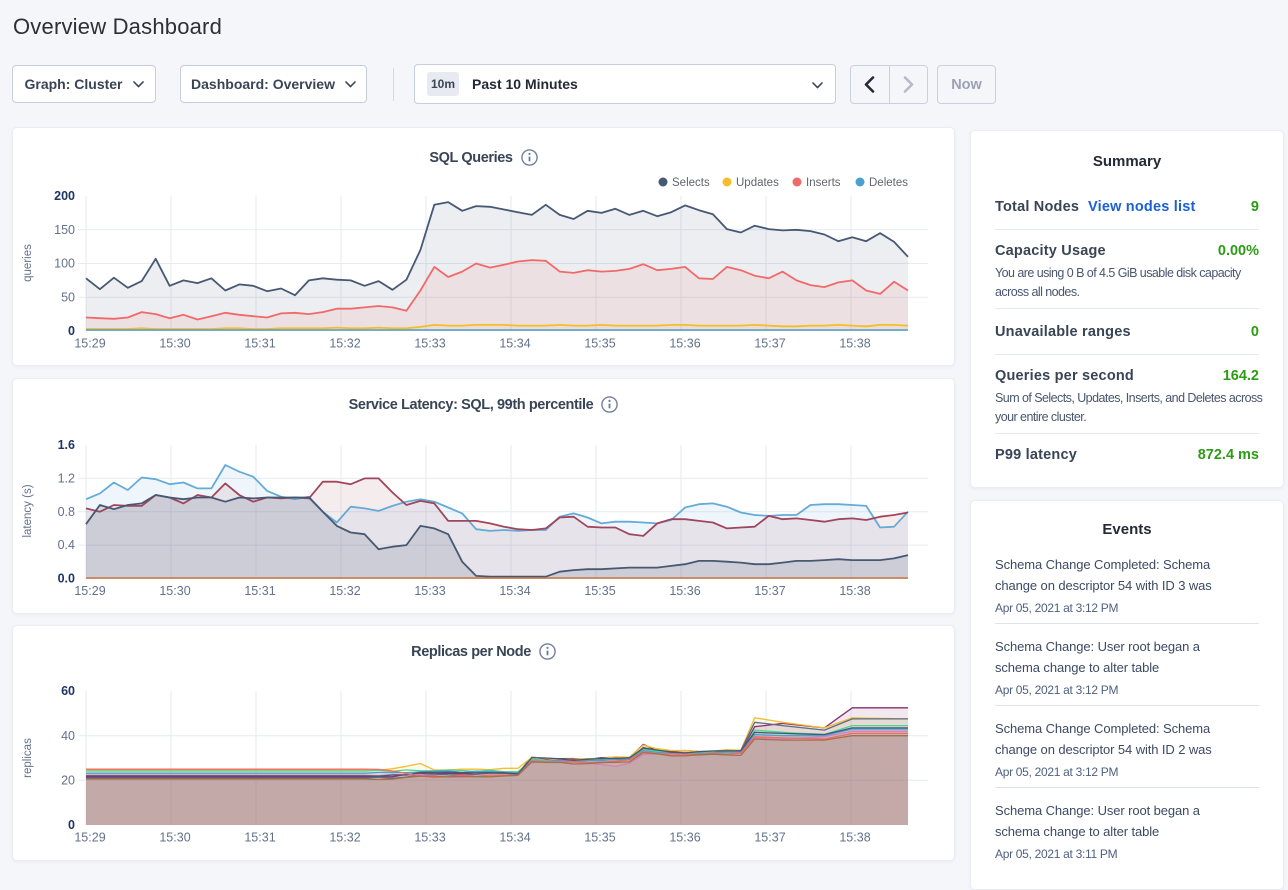 This screenshot has width=1288, height=890. I want to click on svg-text: Selects, so click(691, 183).